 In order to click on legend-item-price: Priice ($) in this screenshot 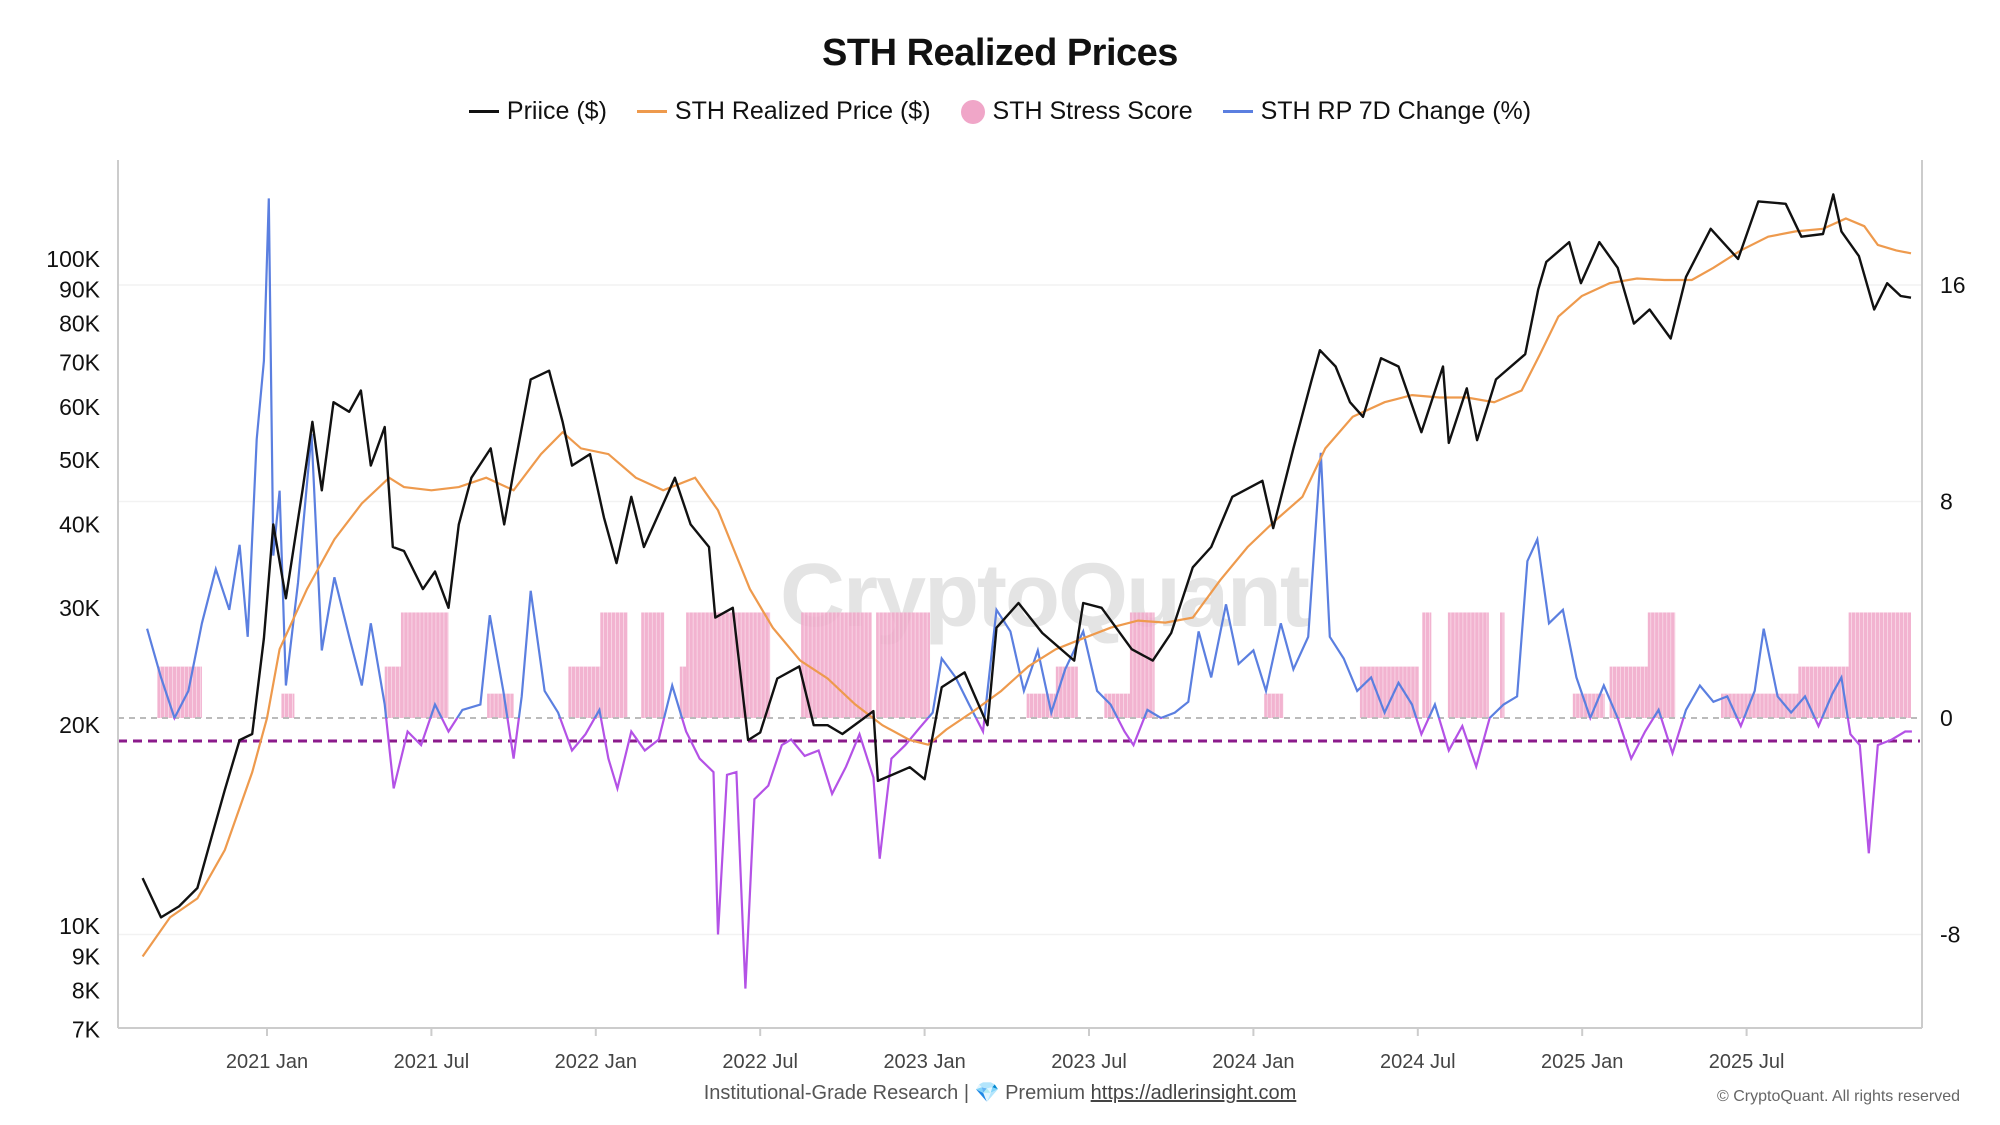, I will do `click(537, 111)`.